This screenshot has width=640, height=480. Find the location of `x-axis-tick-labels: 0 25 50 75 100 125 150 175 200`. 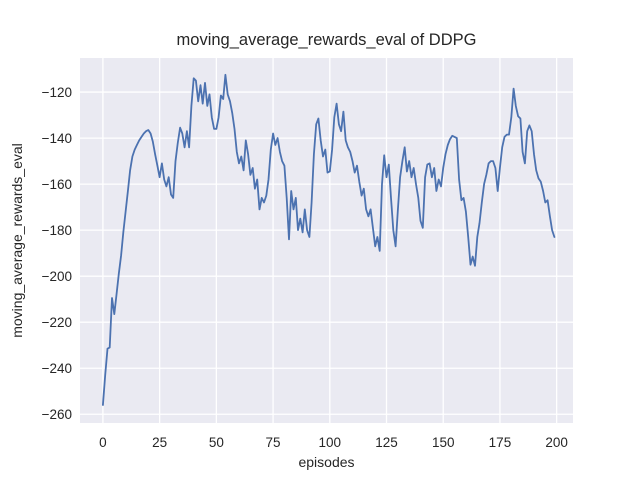

x-axis-tick-labels: 0 25 50 75 100 125 150 175 200 is located at coordinates (333, 442).